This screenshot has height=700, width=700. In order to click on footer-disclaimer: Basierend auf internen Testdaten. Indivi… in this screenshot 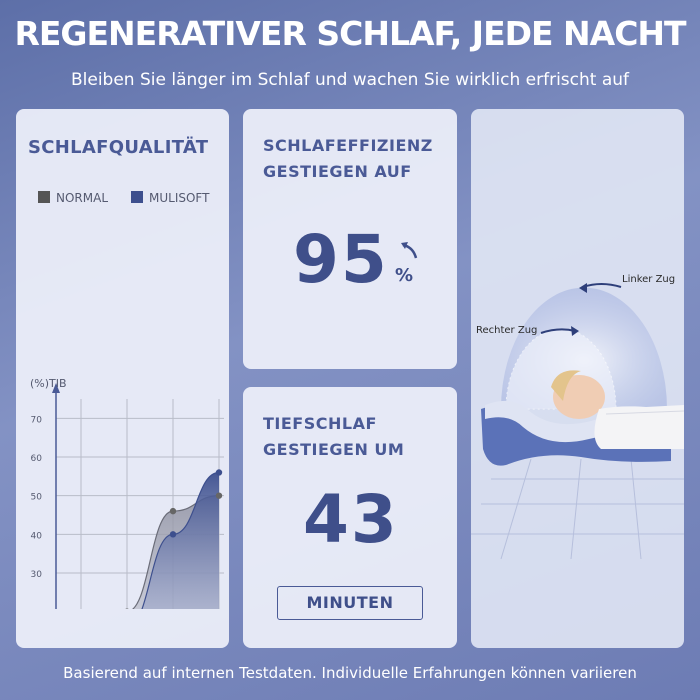, I will do `click(350, 673)`.